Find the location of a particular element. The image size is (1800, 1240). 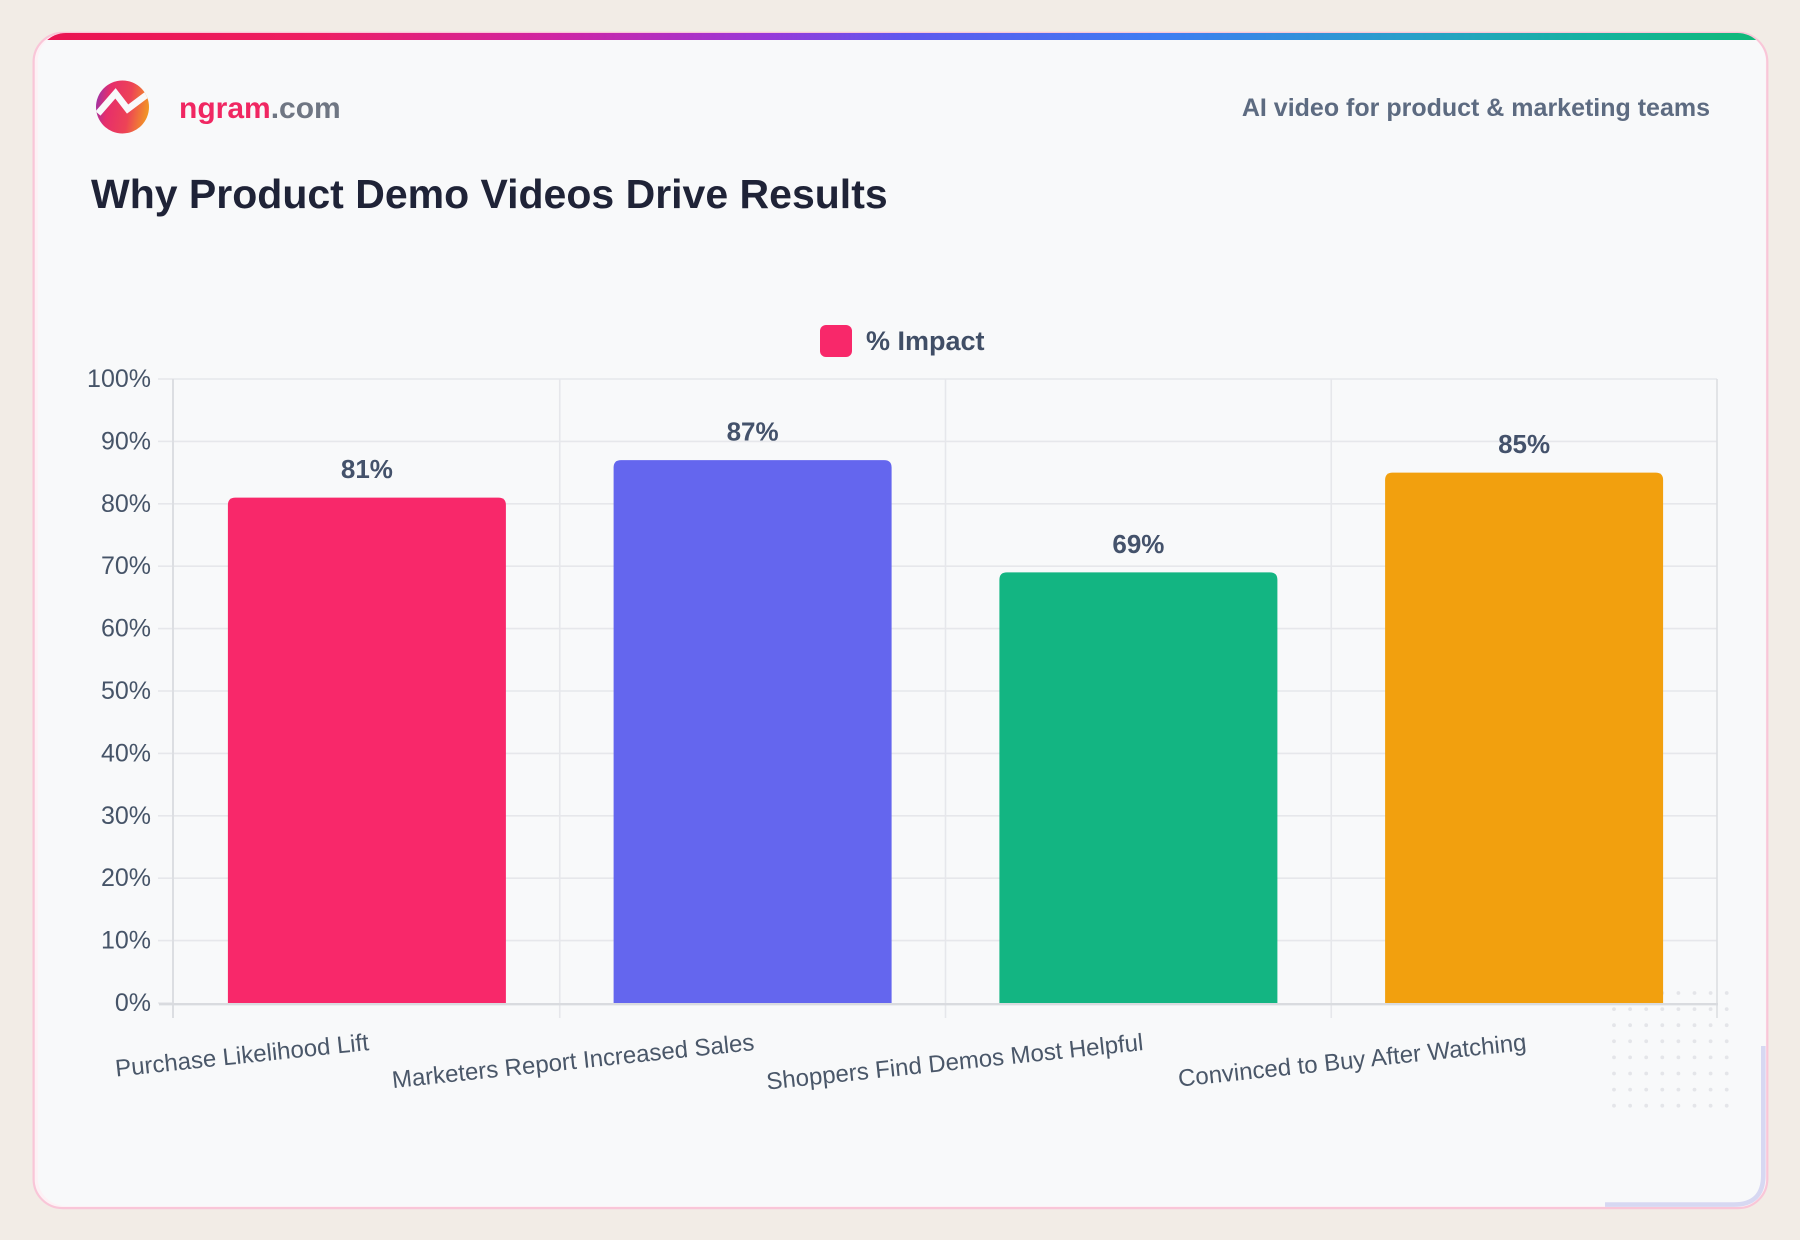

svg-text:AI video for product & marketi: AI video for product & marketing teams is located at coordinates (1476, 108).